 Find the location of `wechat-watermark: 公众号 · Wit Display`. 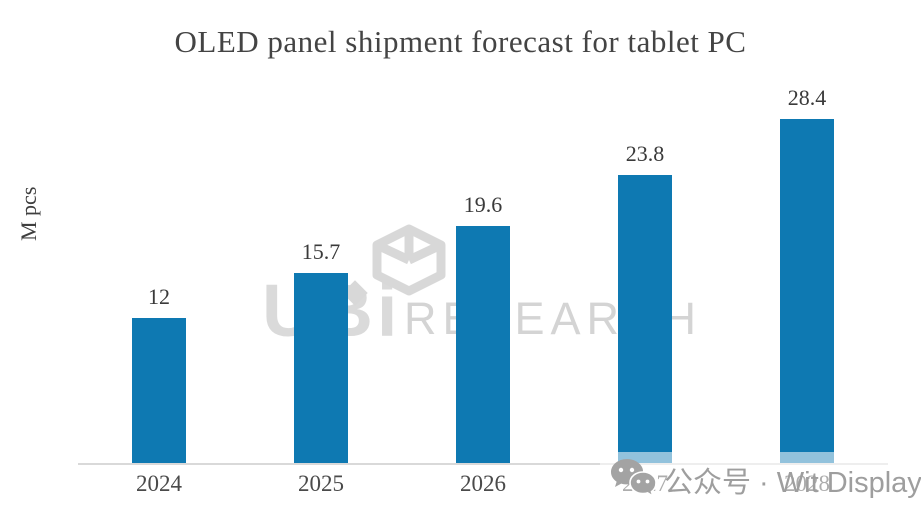

wechat-watermark: 公众号 · Wit Display is located at coordinates (760, 480).